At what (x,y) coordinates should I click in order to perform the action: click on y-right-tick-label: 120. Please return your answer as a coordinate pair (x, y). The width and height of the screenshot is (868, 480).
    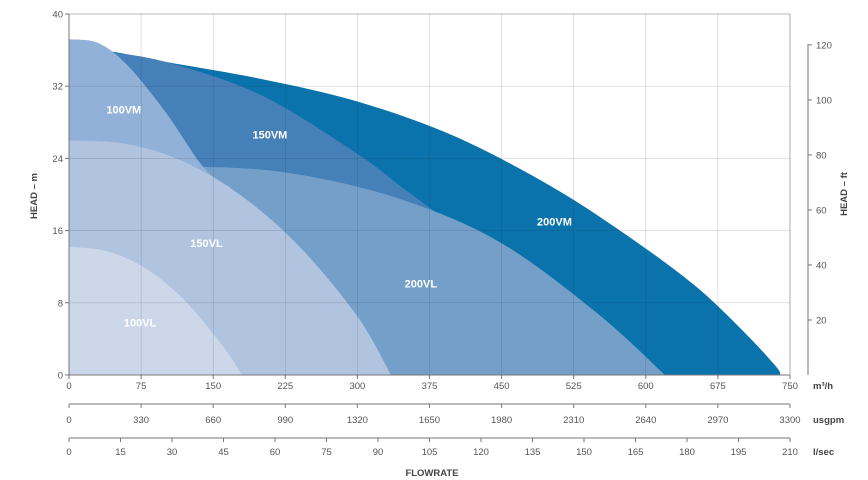
    Looking at the image, I should click on (824, 45).